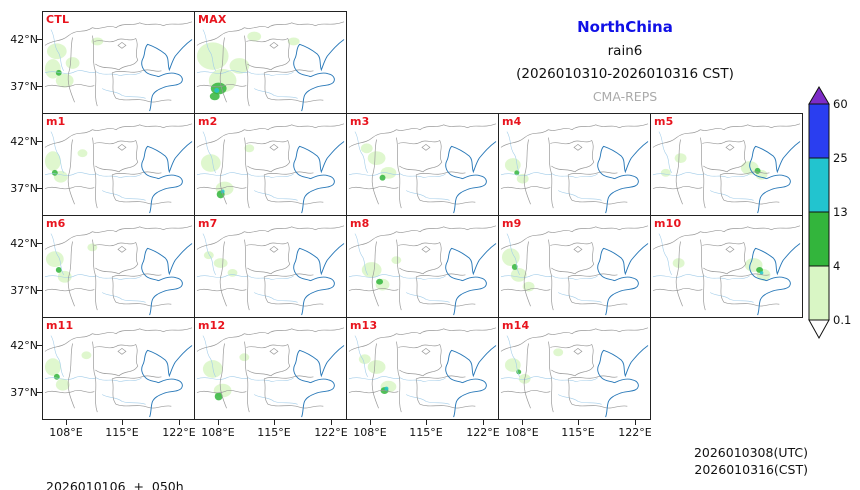 This screenshot has width=860, height=490. I want to click on variable-title: rain6, so click(625, 51).